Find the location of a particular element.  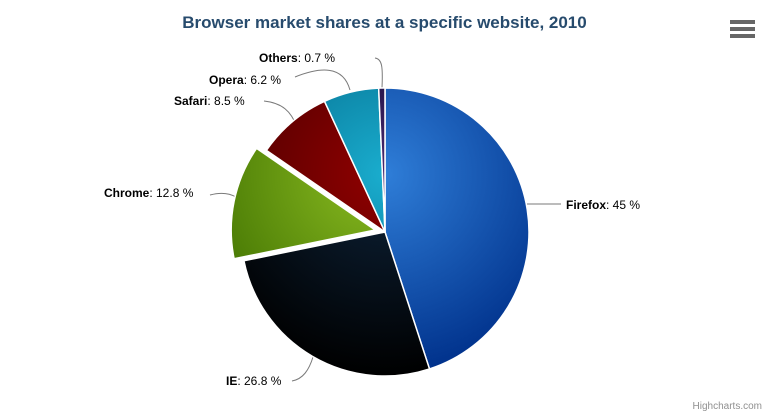

label-connector-others is located at coordinates (378, 73).